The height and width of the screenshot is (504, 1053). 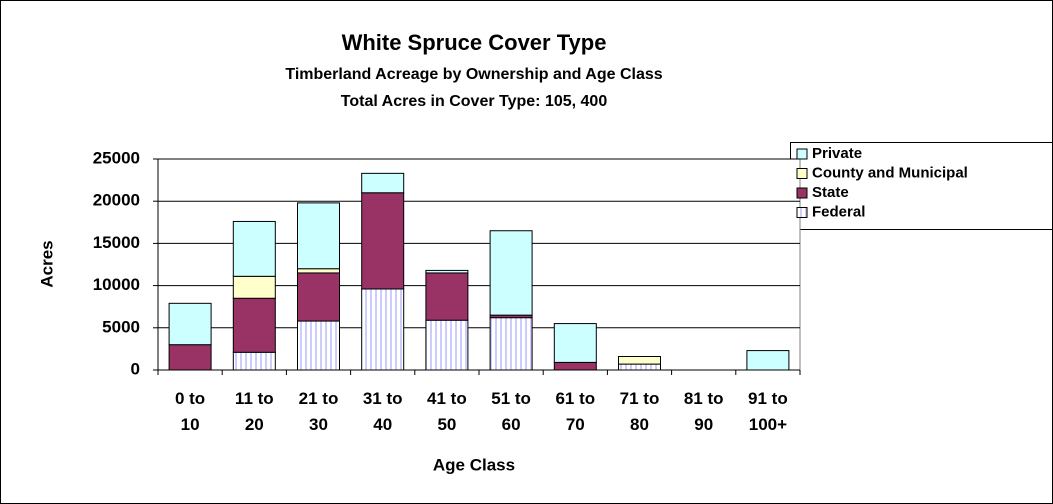 I want to click on y-tick-label: 10000, so click(x=116, y=284).